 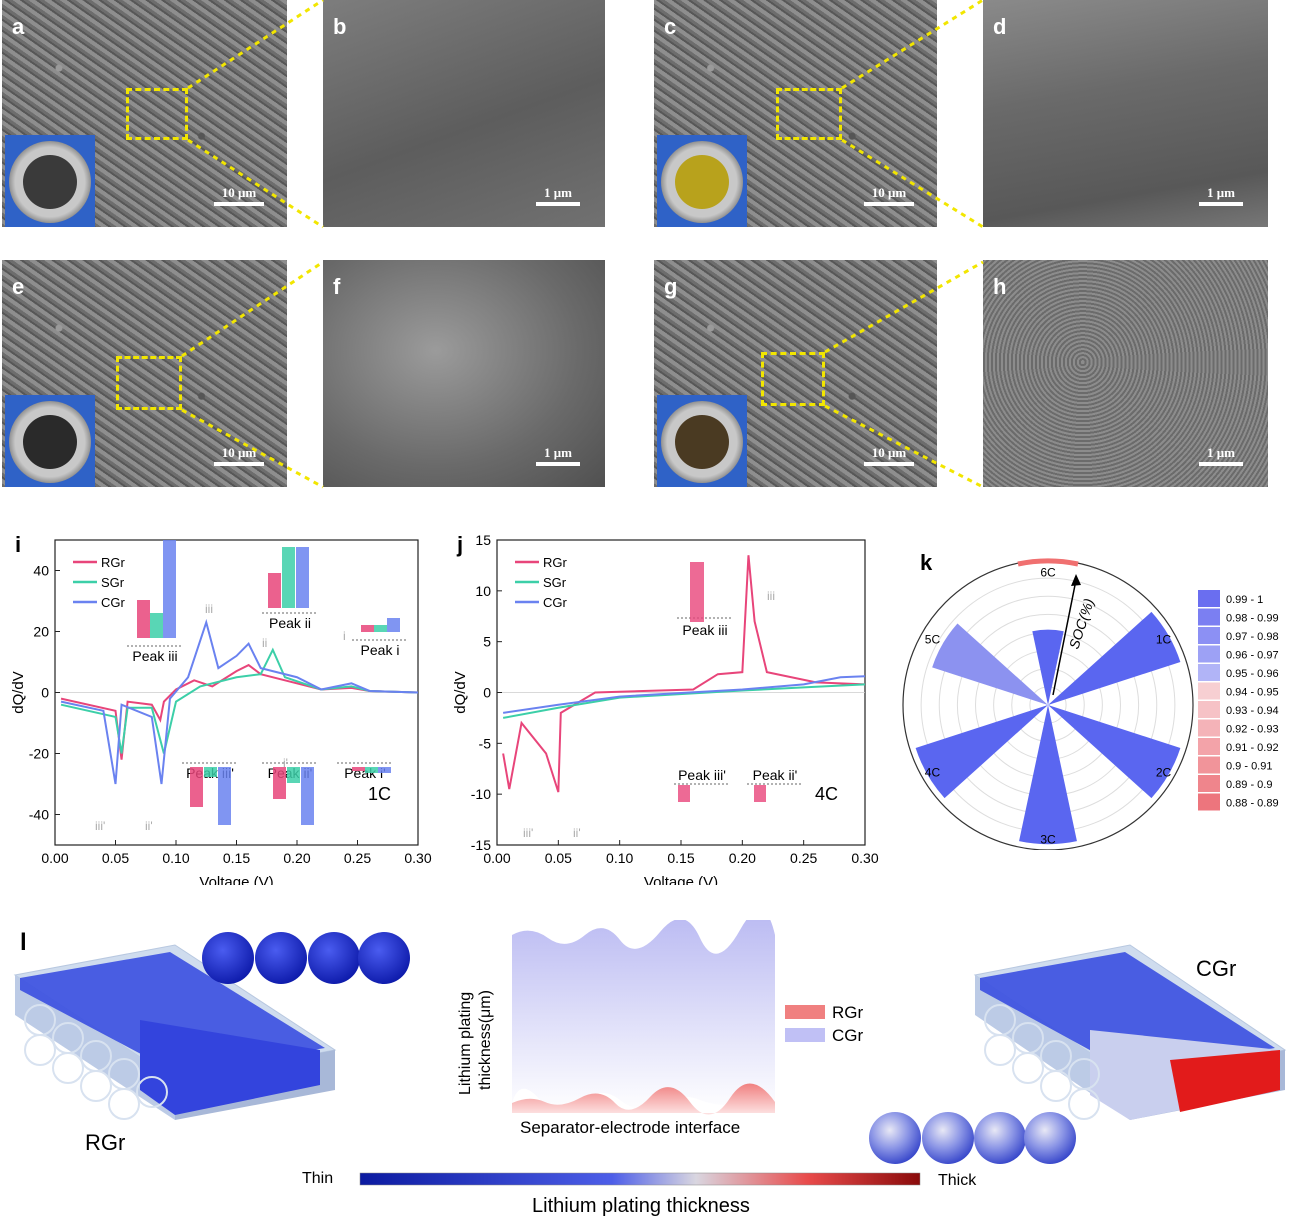 I want to click on legend-entry: 0.95 - 0.96, so click(x=1252, y=674).